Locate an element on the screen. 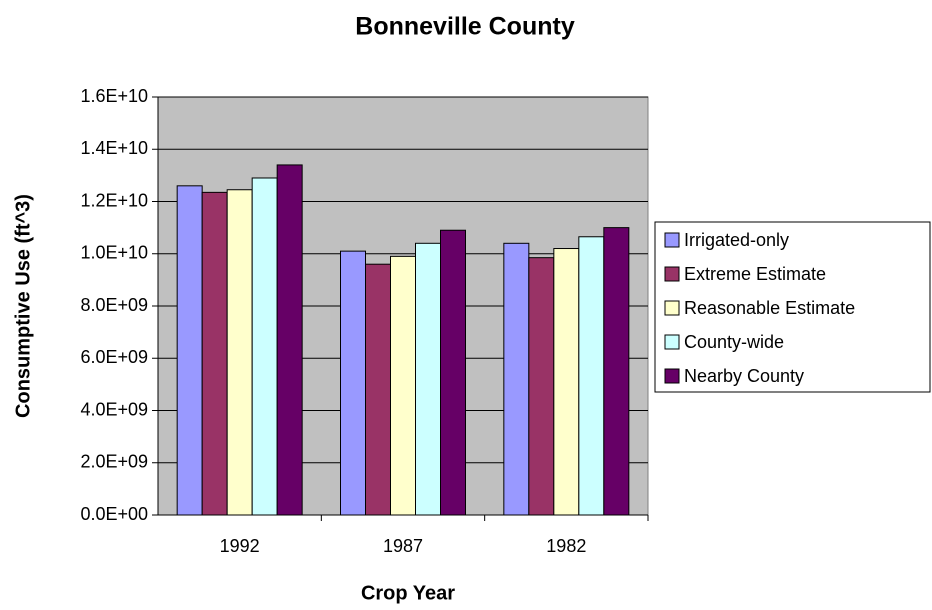 This screenshot has width=932, height=610. legend-label: County-wide is located at coordinates (734, 342).